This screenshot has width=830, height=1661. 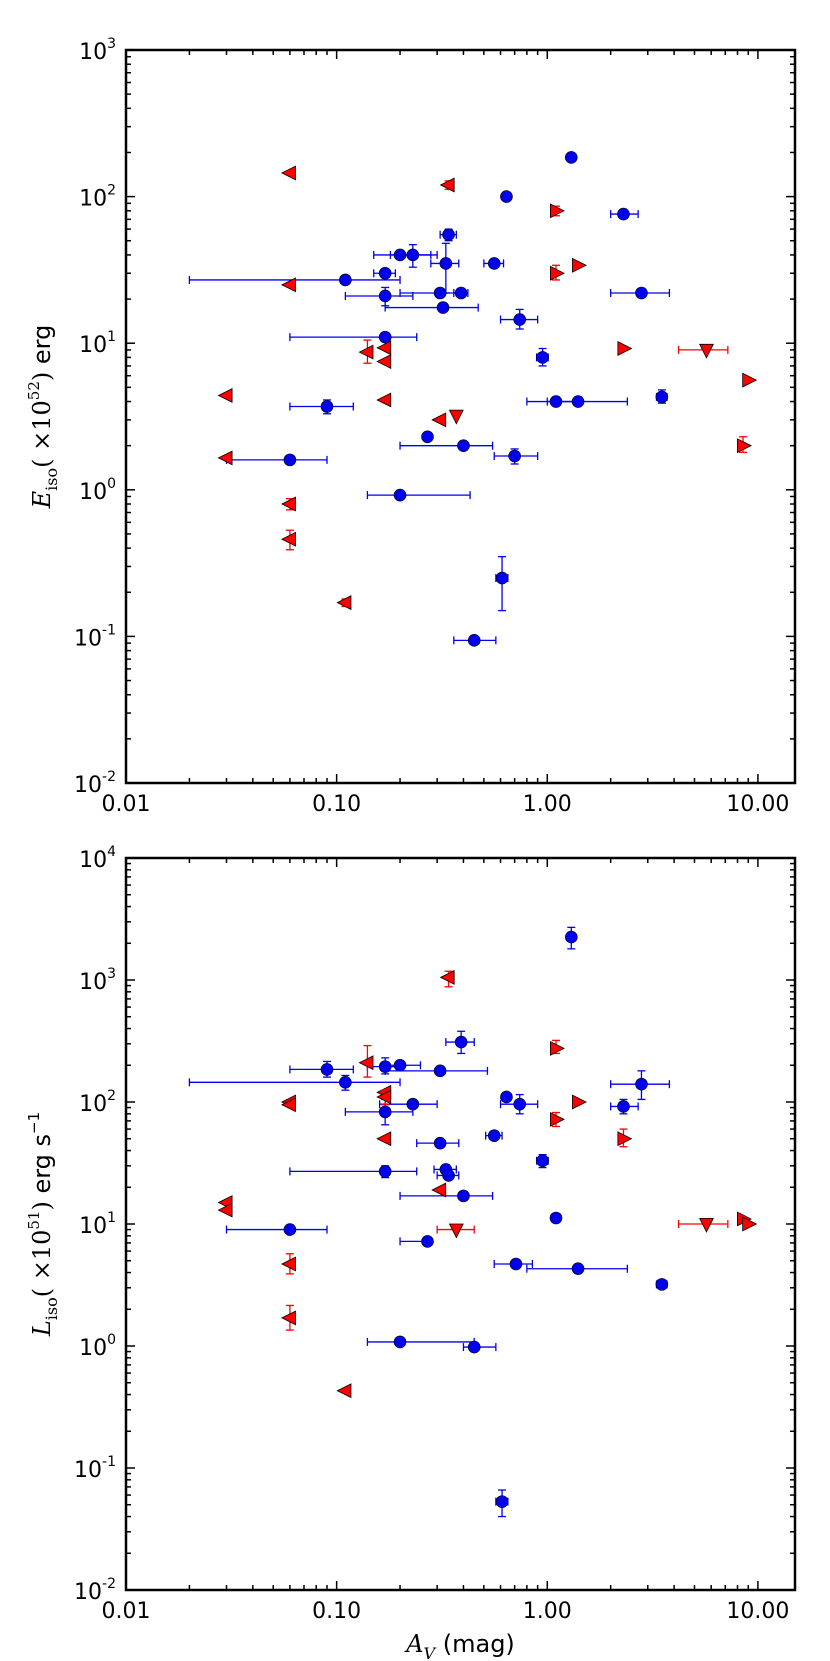 What do you see at coordinates (97, 858) in the screenshot?
I see `y-tick-label: 10⁴` at bounding box center [97, 858].